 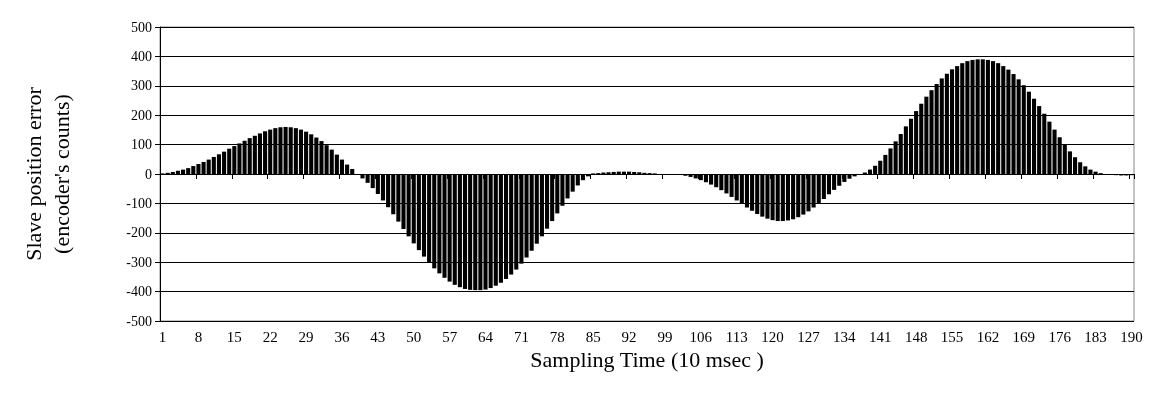 I want to click on x-tick-label: 155, so click(x=952, y=336).